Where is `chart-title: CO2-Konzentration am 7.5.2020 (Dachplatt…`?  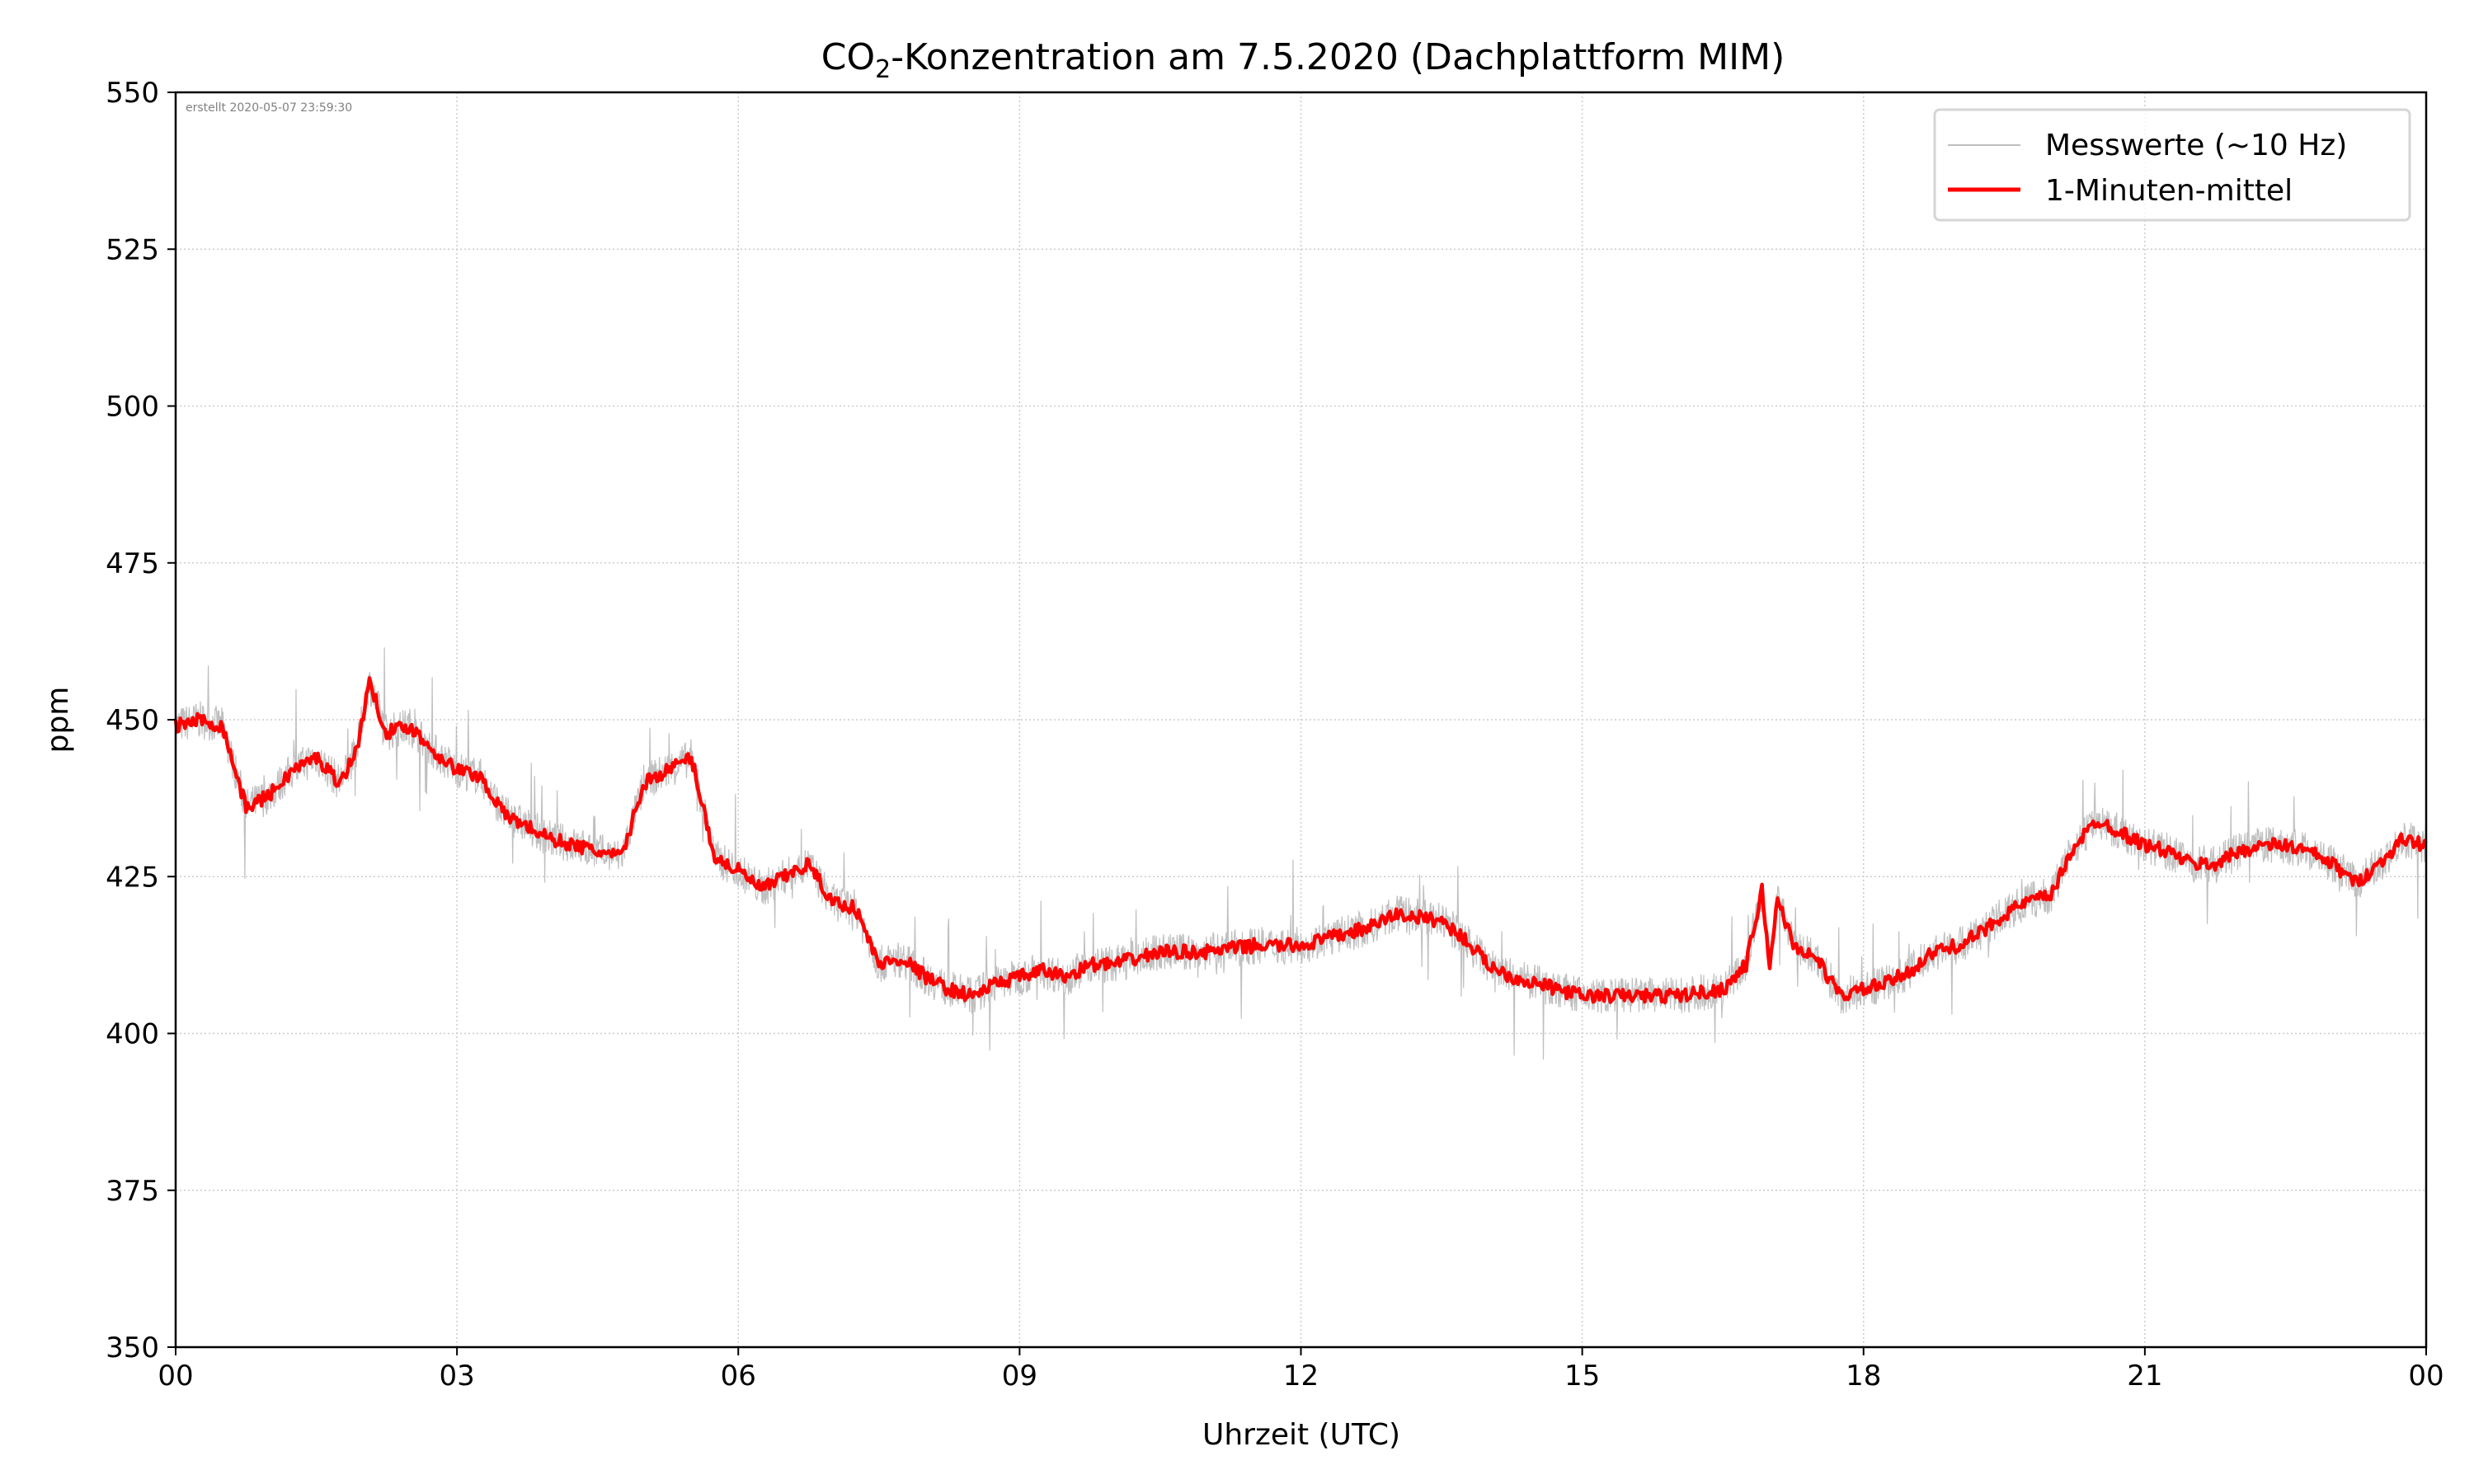 chart-title: CO2-Konzentration am 7.5.2020 (Dachplatt… is located at coordinates (1303, 60).